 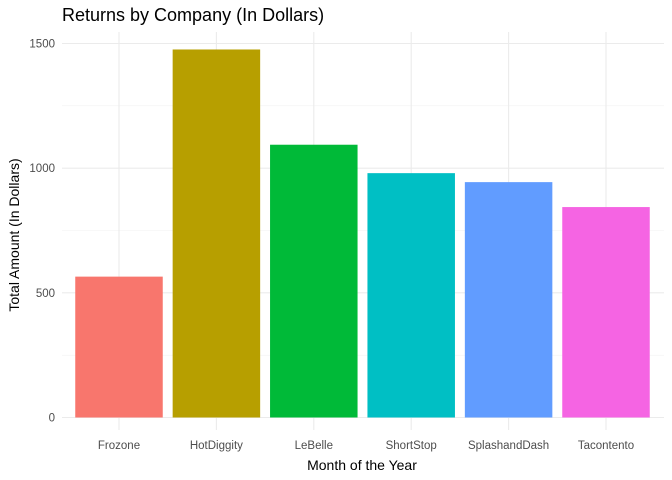 What do you see at coordinates (508, 300) in the screenshot?
I see `bar-splashanddash` at bounding box center [508, 300].